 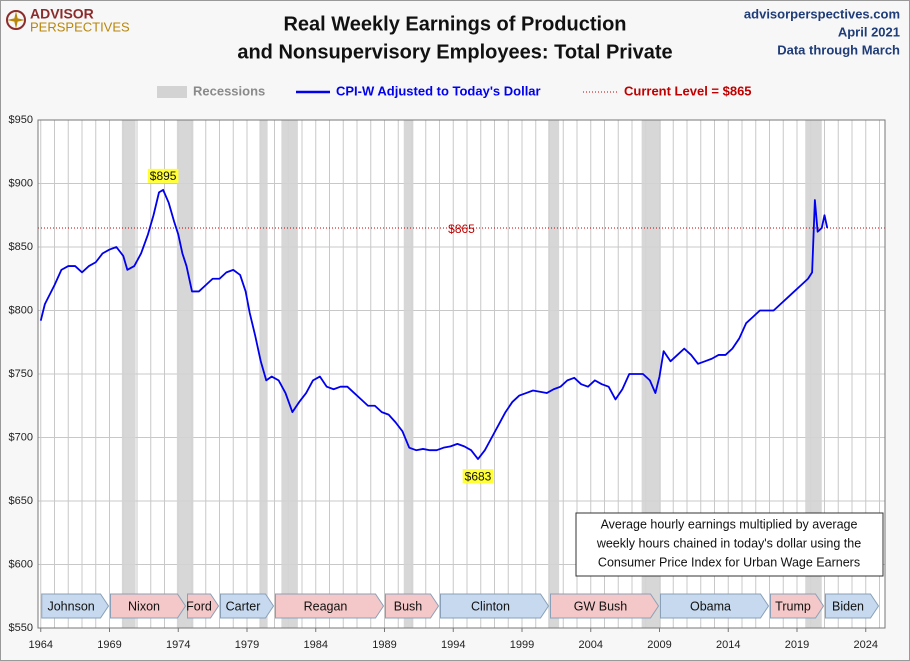 What do you see at coordinates (21, 501) in the screenshot?
I see `y-tick-label: $650` at bounding box center [21, 501].